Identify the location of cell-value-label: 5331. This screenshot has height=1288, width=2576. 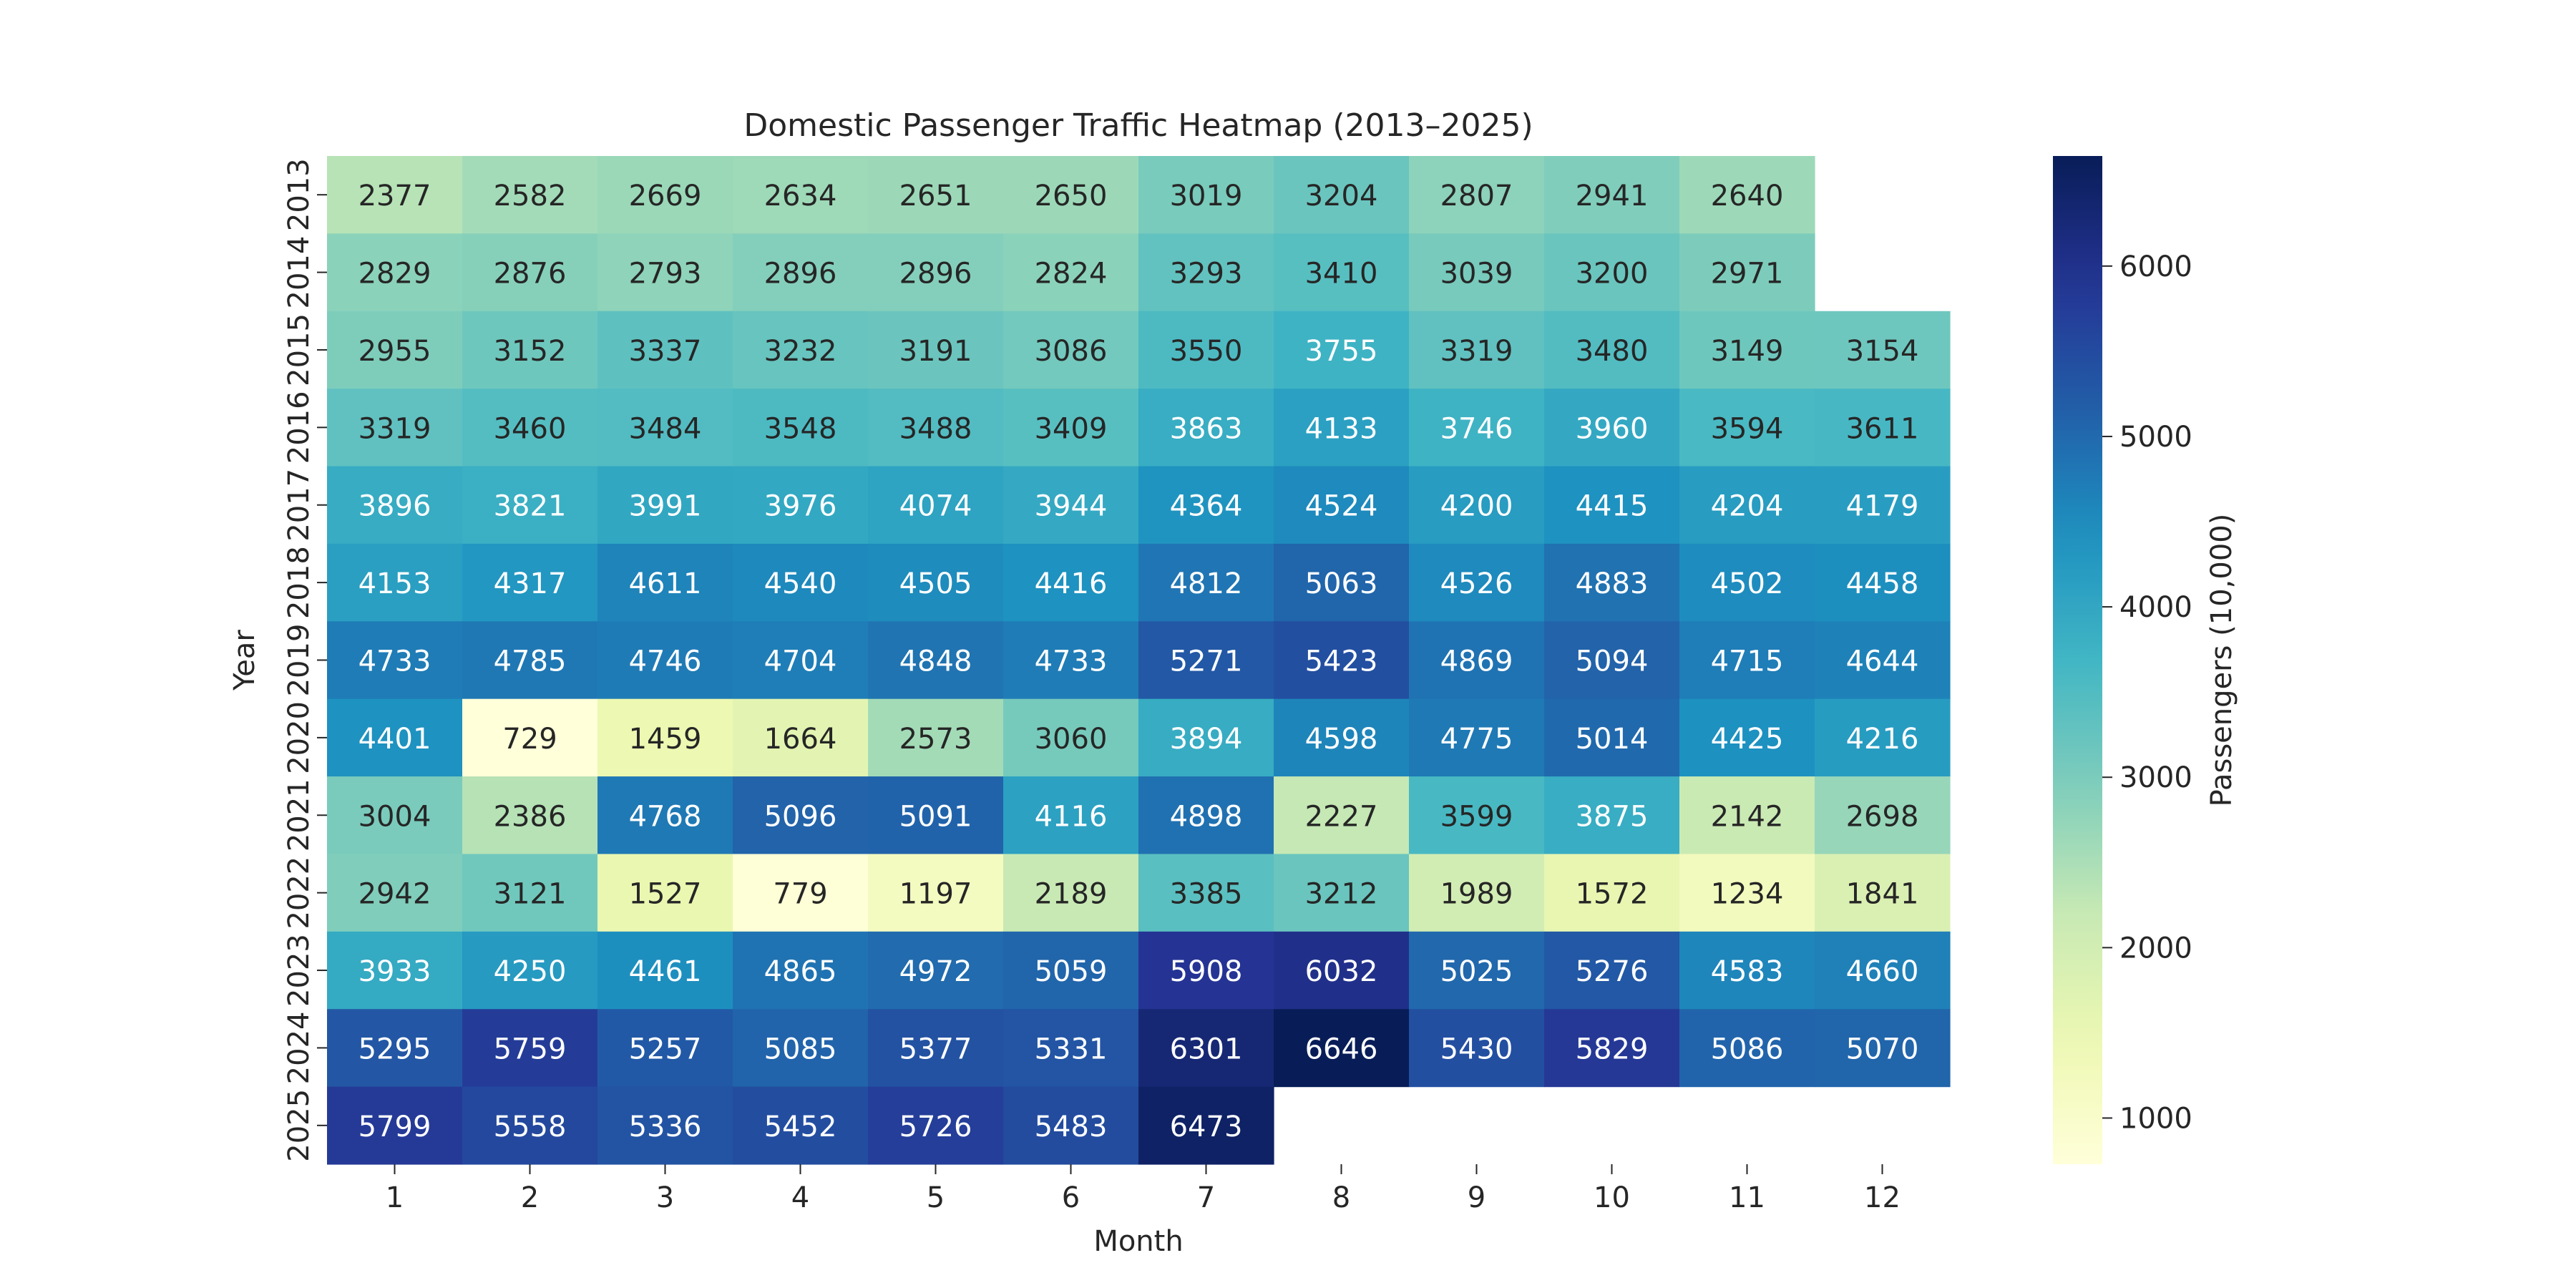
(1071, 1049).